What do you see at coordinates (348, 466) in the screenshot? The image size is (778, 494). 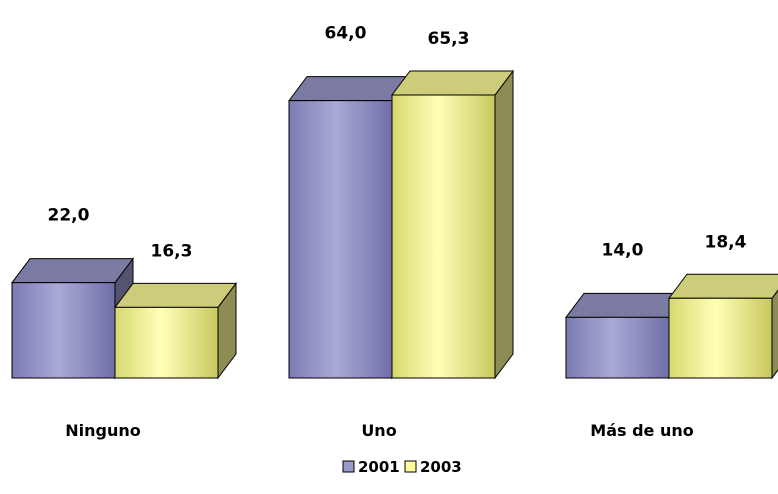 I see `legend-swatch-2001` at bounding box center [348, 466].